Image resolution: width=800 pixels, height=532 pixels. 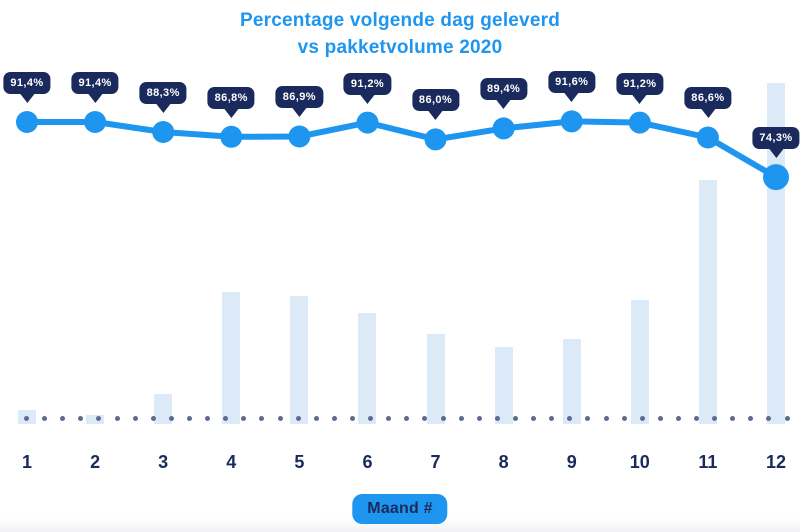 What do you see at coordinates (367, 462) in the screenshot?
I see `x-axis-tick: 6` at bounding box center [367, 462].